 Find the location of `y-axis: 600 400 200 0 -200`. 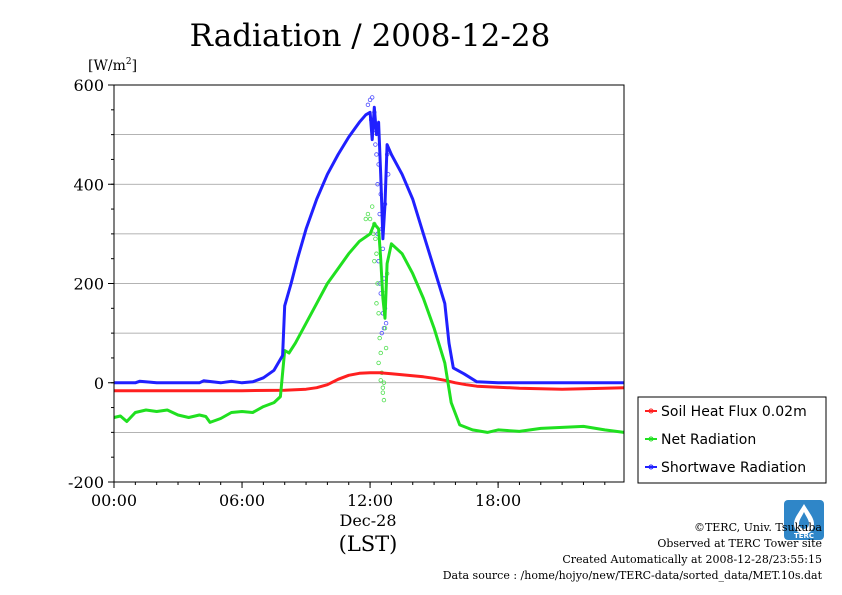

y-axis: 600 400 200 0 -200 is located at coordinates (91, 284).